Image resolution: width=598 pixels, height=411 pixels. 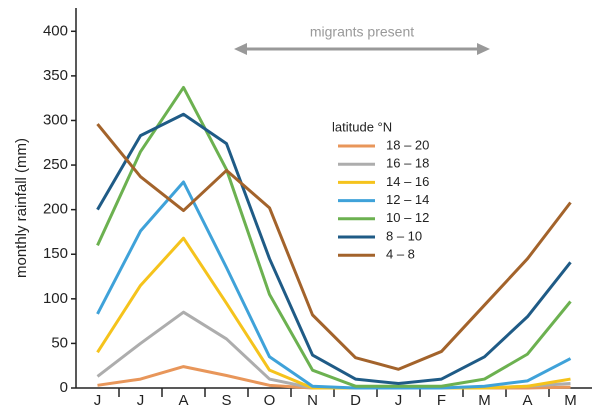 What do you see at coordinates (55, 164) in the screenshot?
I see `y-tick-label: 250` at bounding box center [55, 164].